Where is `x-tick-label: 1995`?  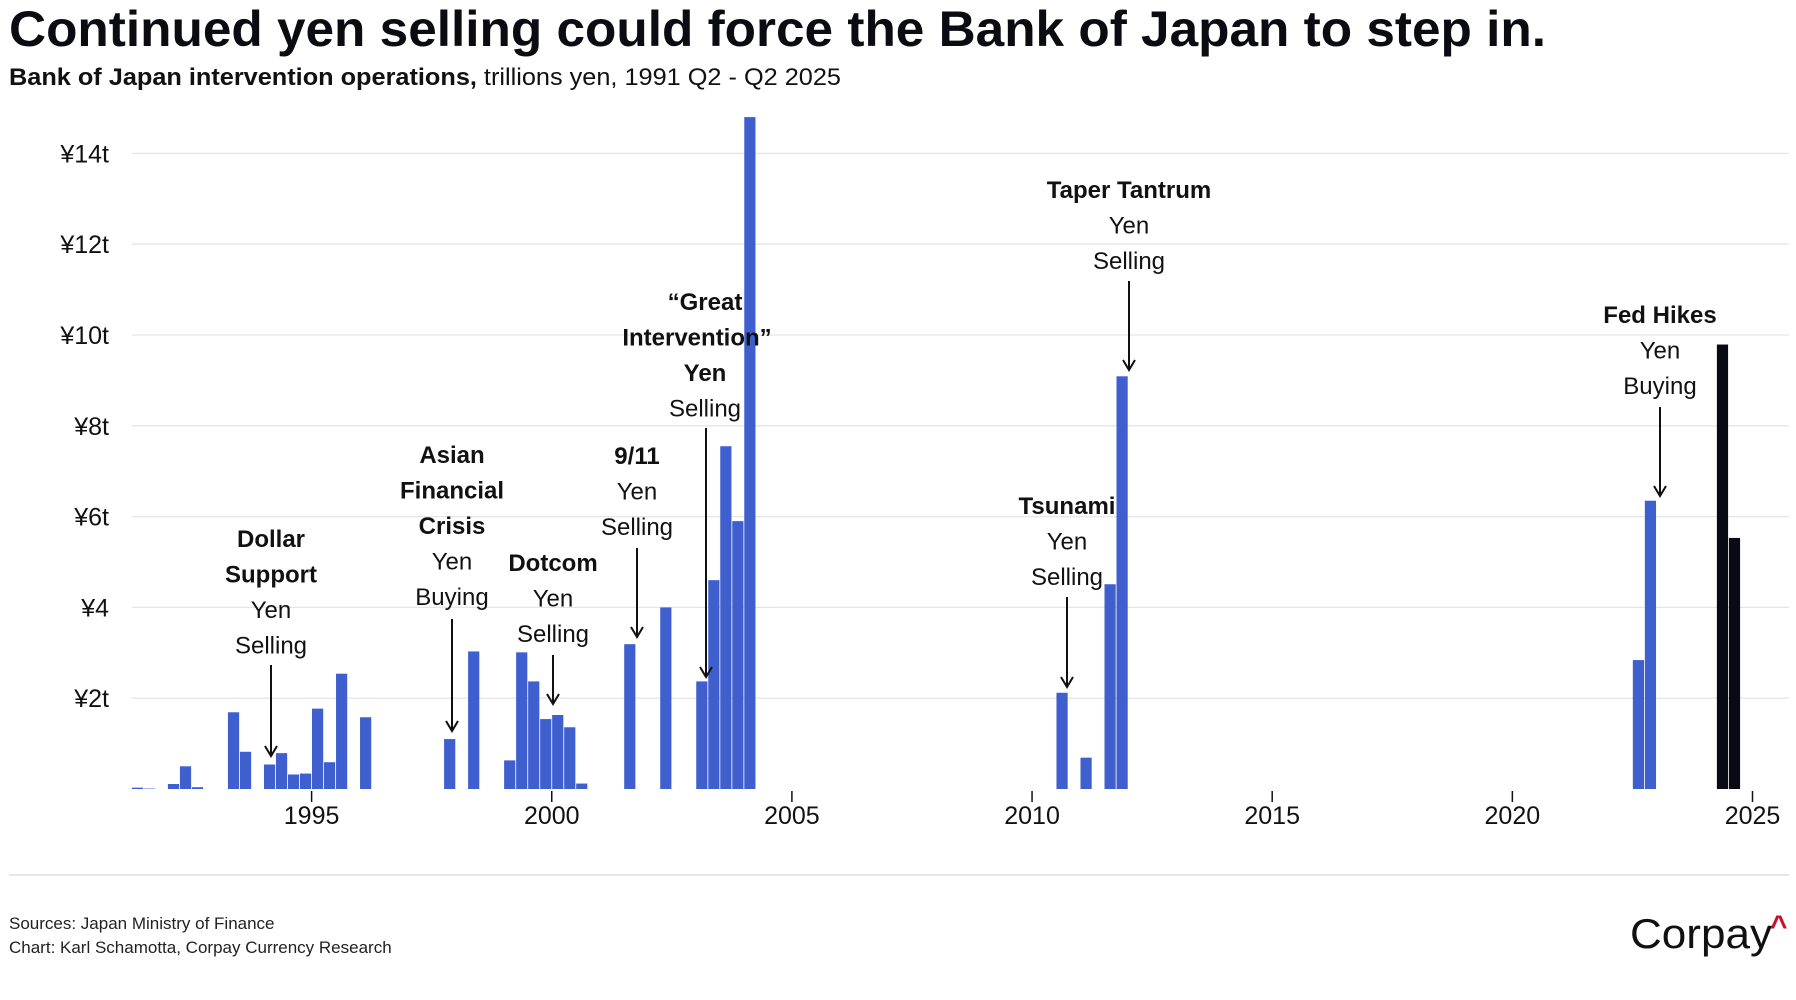 x-tick-label: 1995 is located at coordinates (312, 816).